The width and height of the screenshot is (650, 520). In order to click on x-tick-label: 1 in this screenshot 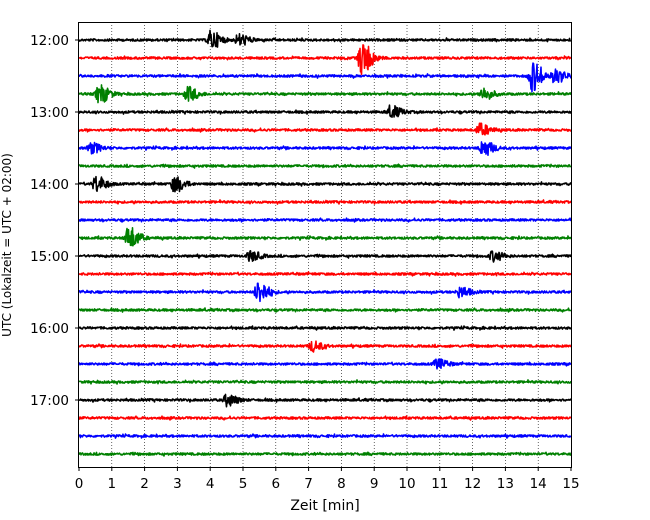, I will do `click(112, 484)`.